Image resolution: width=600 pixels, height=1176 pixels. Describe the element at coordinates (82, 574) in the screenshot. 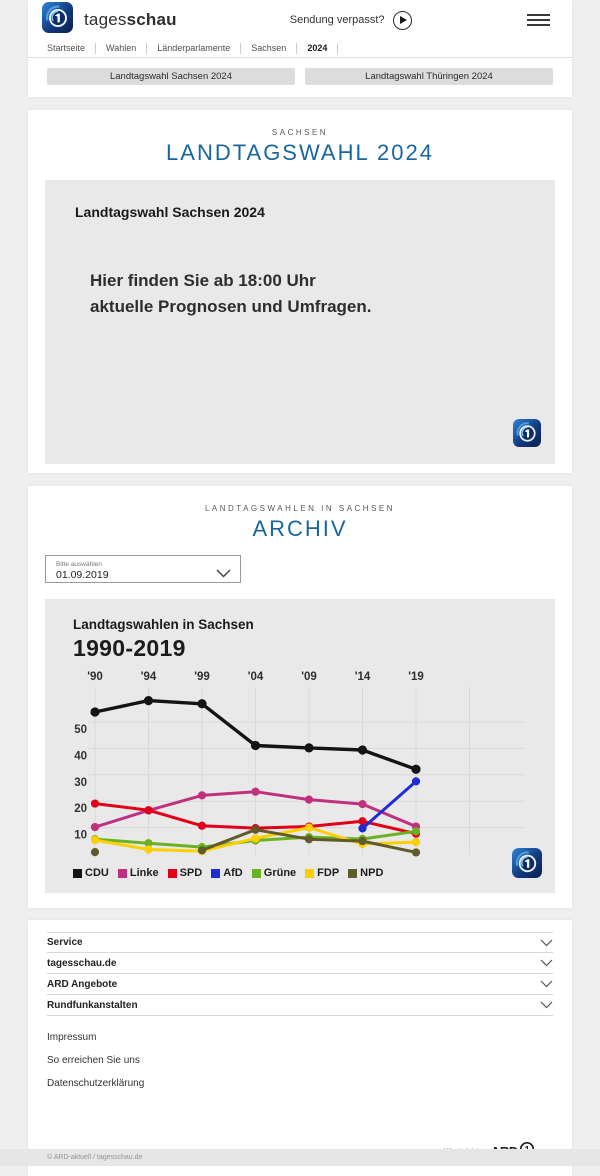

I see `dropdown-value: 01.09.2019` at that location.